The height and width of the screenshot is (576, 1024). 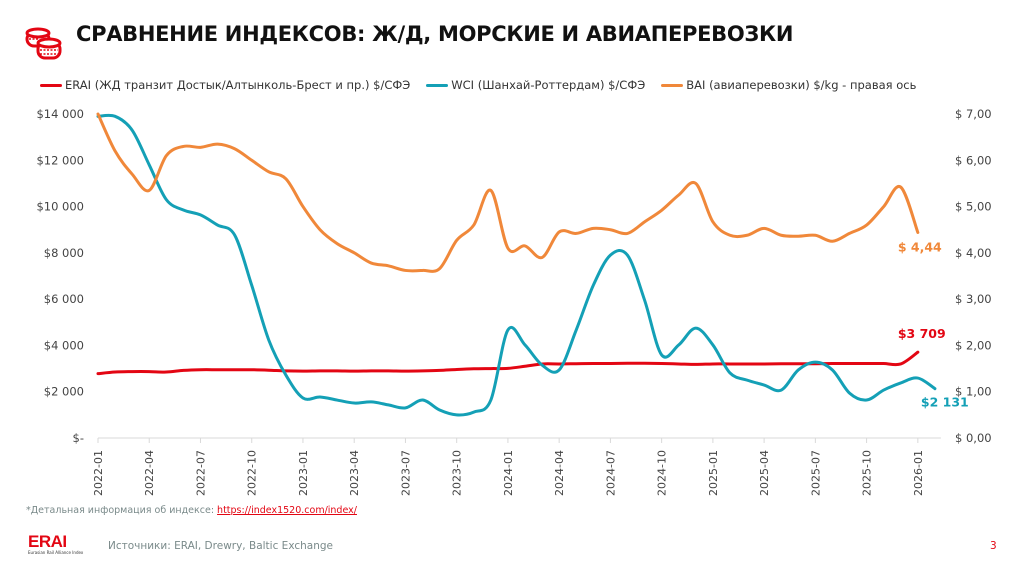 I want to click on y-left-tick-label: $2 000, so click(x=64, y=392).